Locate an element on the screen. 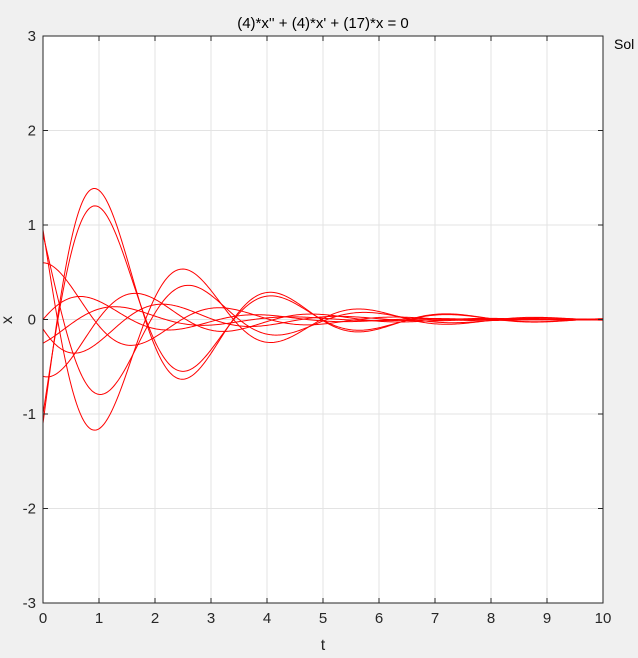  x-tick-label: 0 is located at coordinates (43, 618).